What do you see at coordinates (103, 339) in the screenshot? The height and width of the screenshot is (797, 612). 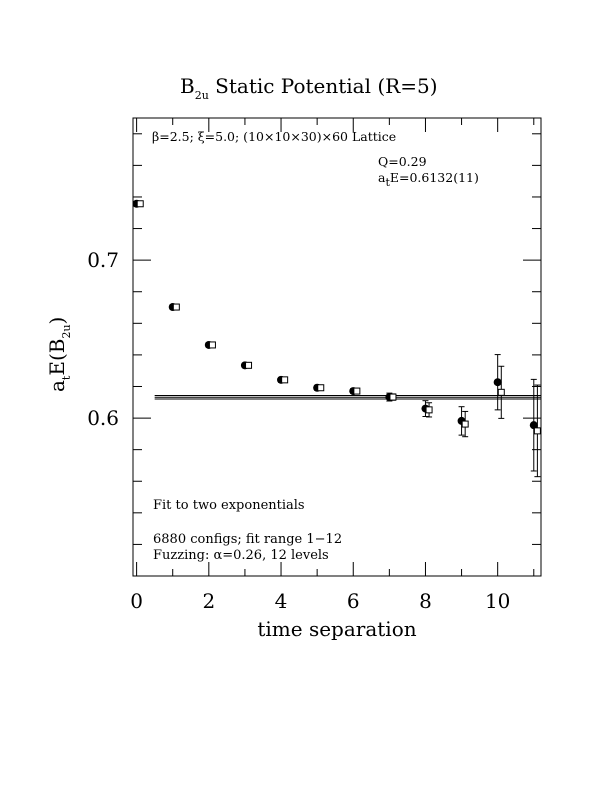 I see `y-tick-labels: 0.6 0.7` at bounding box center [103, 339].